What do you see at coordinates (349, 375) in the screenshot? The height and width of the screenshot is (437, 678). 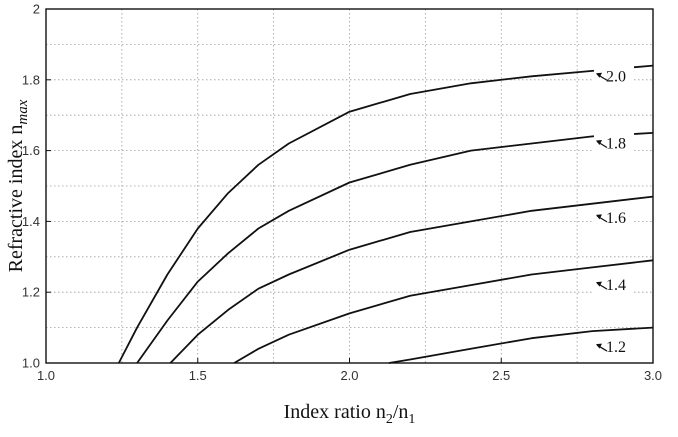 I see `x-tick-label: 2.0` at bounding box center [349, 375].